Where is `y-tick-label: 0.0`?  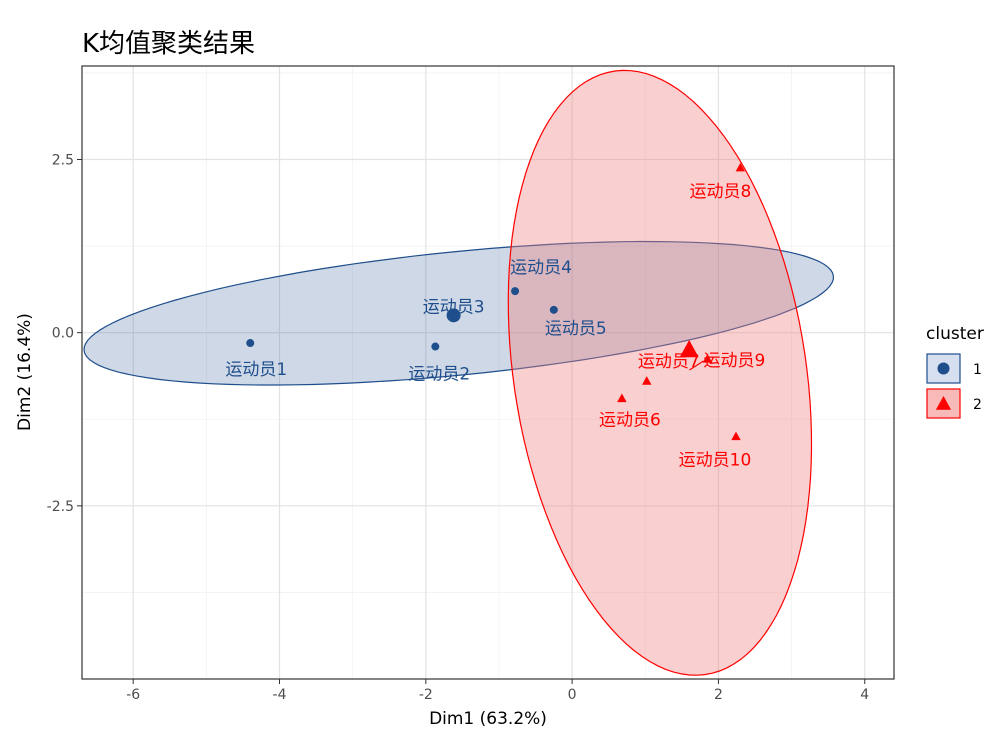
y-tick-label: 0.0 is located at coordinates (63, 334).